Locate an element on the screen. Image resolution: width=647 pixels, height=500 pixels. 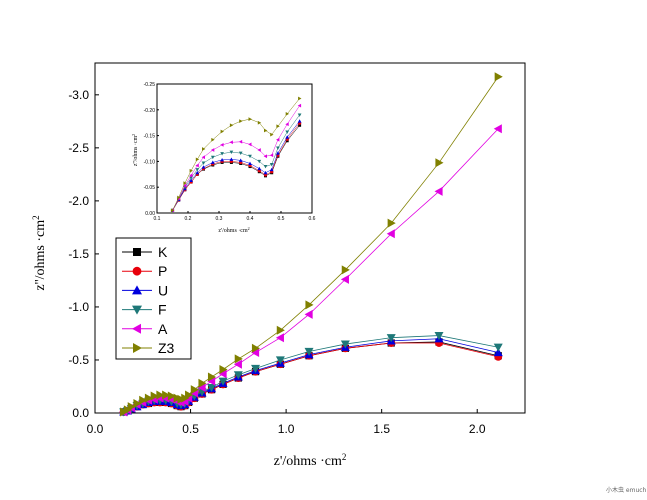
x-axis-label: z'/ohms ·cm2 is located at coordinates (310, 460).